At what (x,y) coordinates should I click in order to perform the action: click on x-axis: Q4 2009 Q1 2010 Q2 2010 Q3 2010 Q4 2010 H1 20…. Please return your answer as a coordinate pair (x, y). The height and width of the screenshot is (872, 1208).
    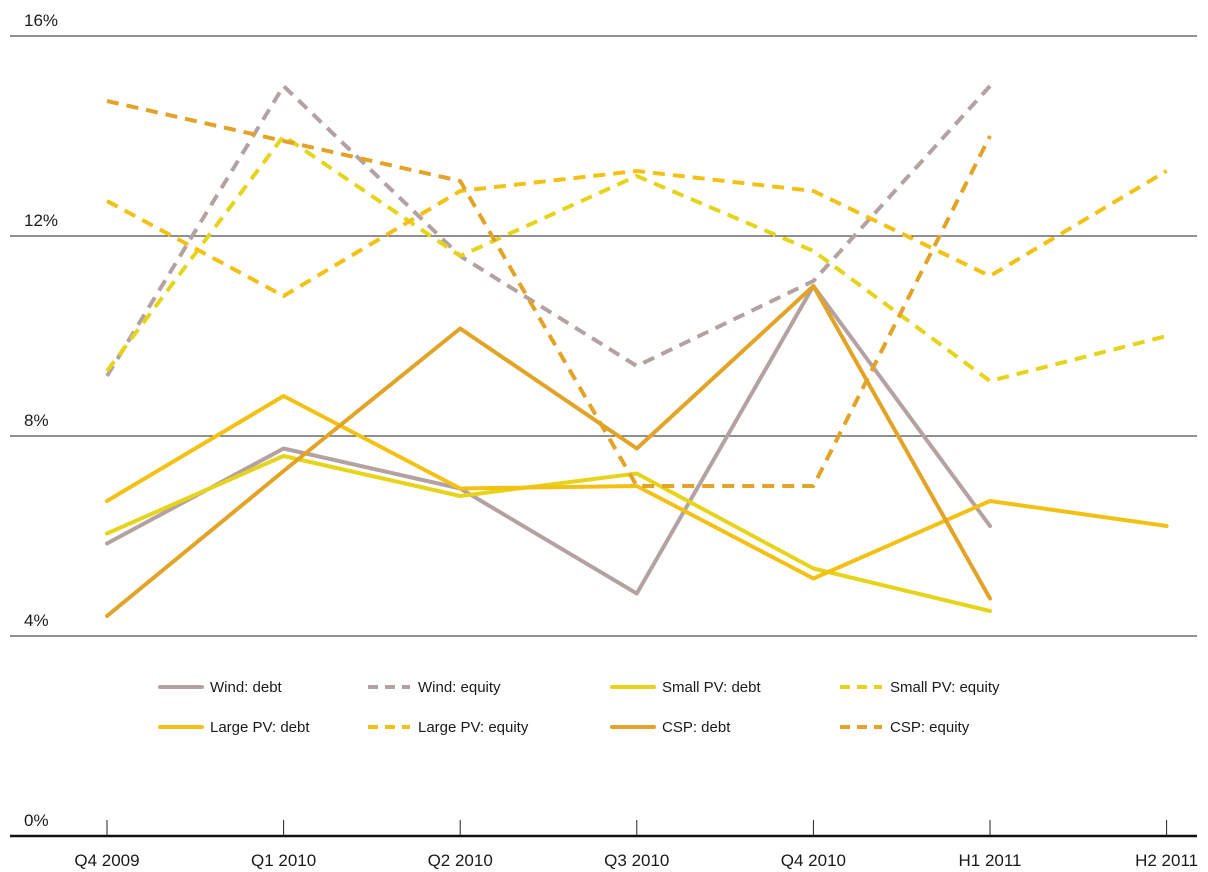
    Looking at the image, I should click on (604, 845).